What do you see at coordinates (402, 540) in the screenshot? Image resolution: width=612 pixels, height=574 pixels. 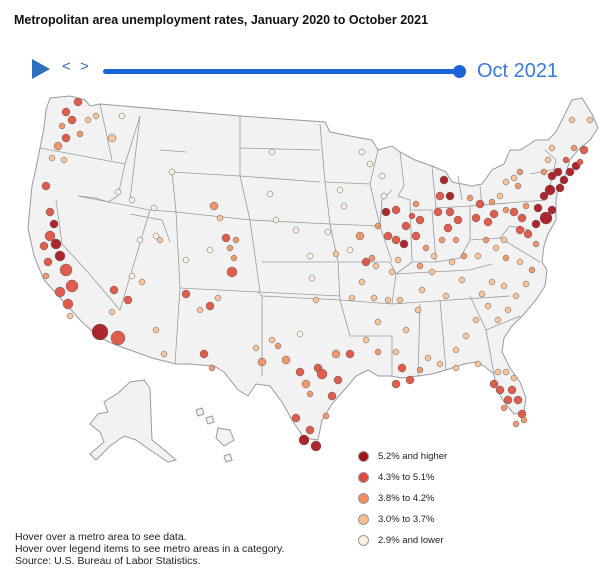 I see `legend-item-2-9-and-lower: 2.9% and lower` at bounding box center [402, 540].